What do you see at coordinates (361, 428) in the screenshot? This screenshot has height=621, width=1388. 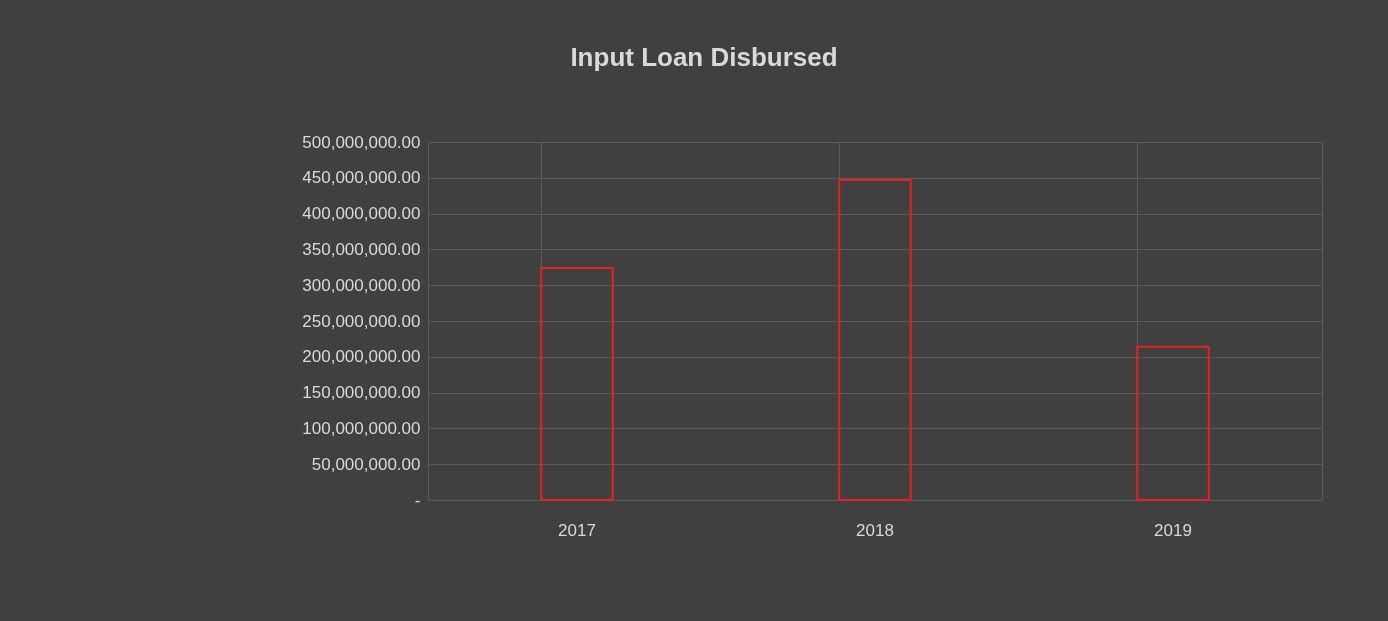 I see `y-tick-label: 100,000,000.00` at bounding box center [361, 428].